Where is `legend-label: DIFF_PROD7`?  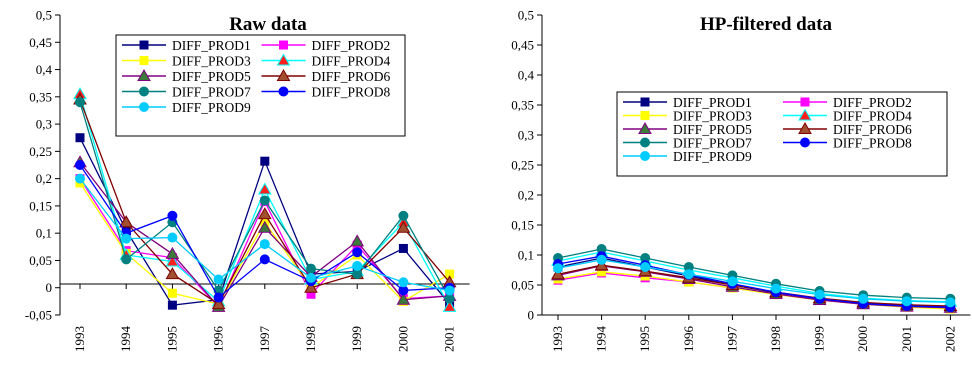
legend-label: DIFF_PROD7 is located at coordinates (712, 143).